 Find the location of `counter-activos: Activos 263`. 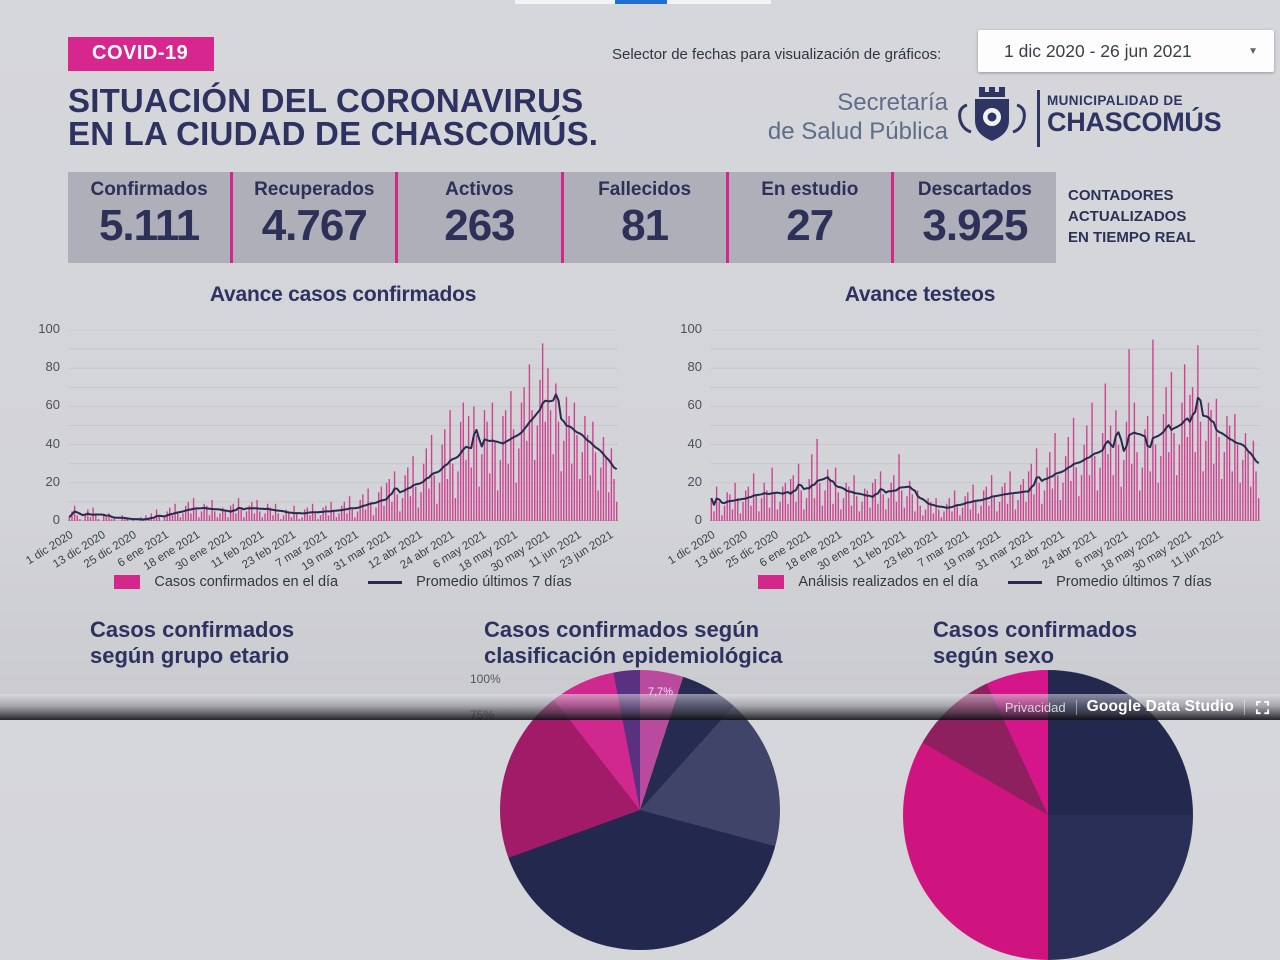

counter-activos: Activos 263 is located at coordinates (477, 217).